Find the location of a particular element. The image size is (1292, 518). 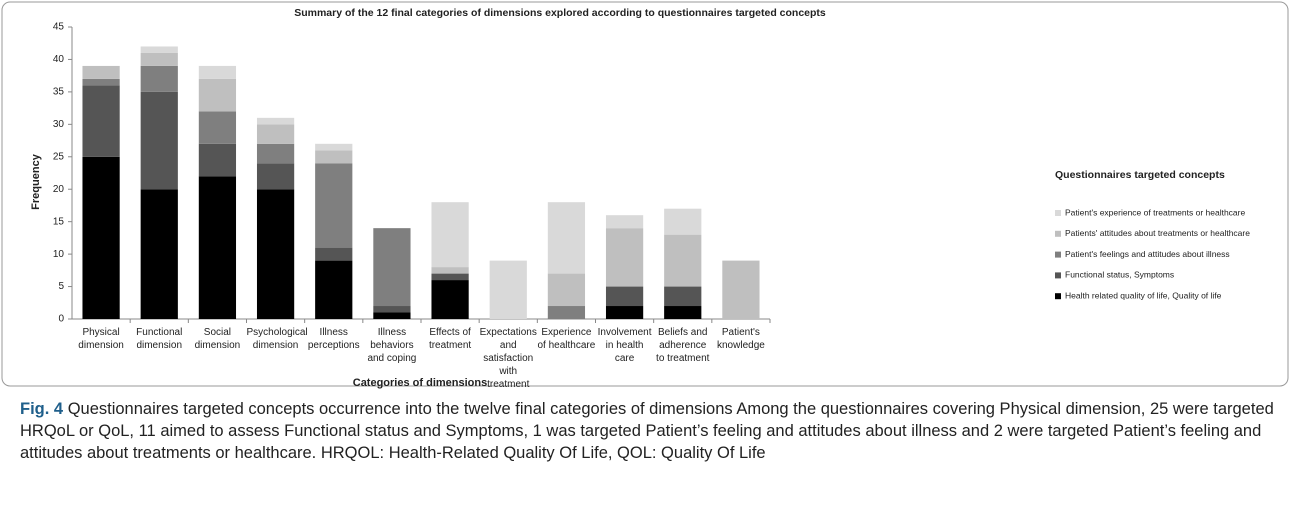

y-tick-label: 45 is located at coordinates (59, 27).